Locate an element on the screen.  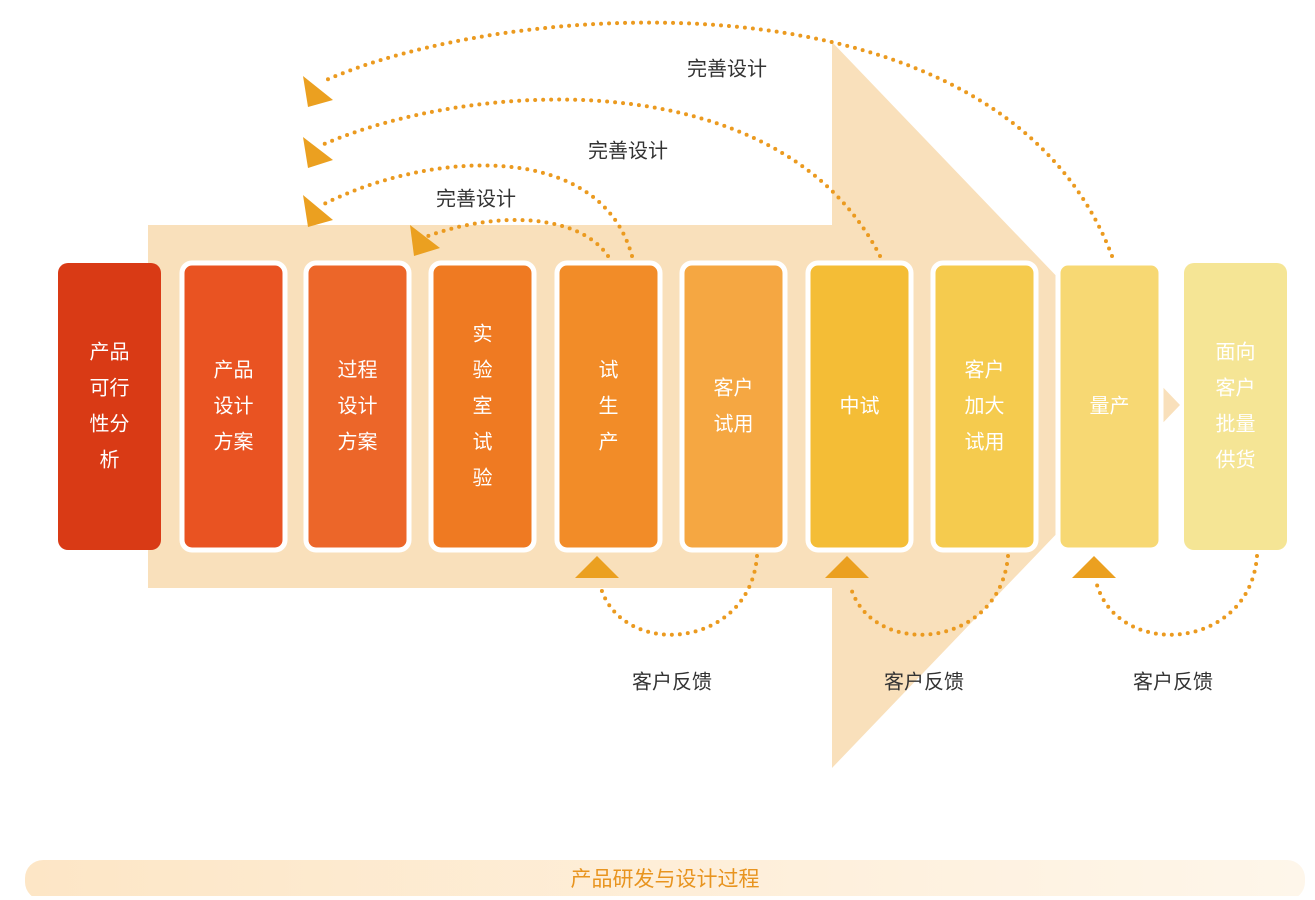
step-label: 可行 is located at coordinates (110, 388).